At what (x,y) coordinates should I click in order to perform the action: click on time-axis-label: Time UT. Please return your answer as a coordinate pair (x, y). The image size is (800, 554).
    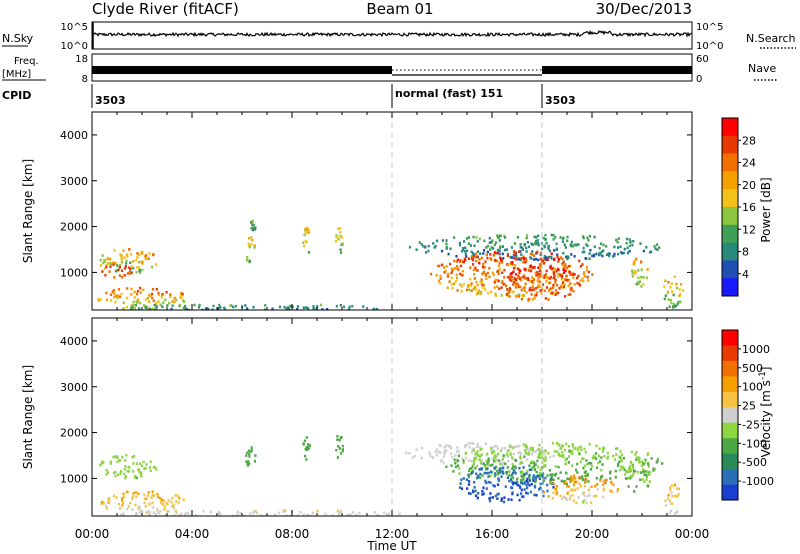
    Looking at the image, I should click on (391, 546).